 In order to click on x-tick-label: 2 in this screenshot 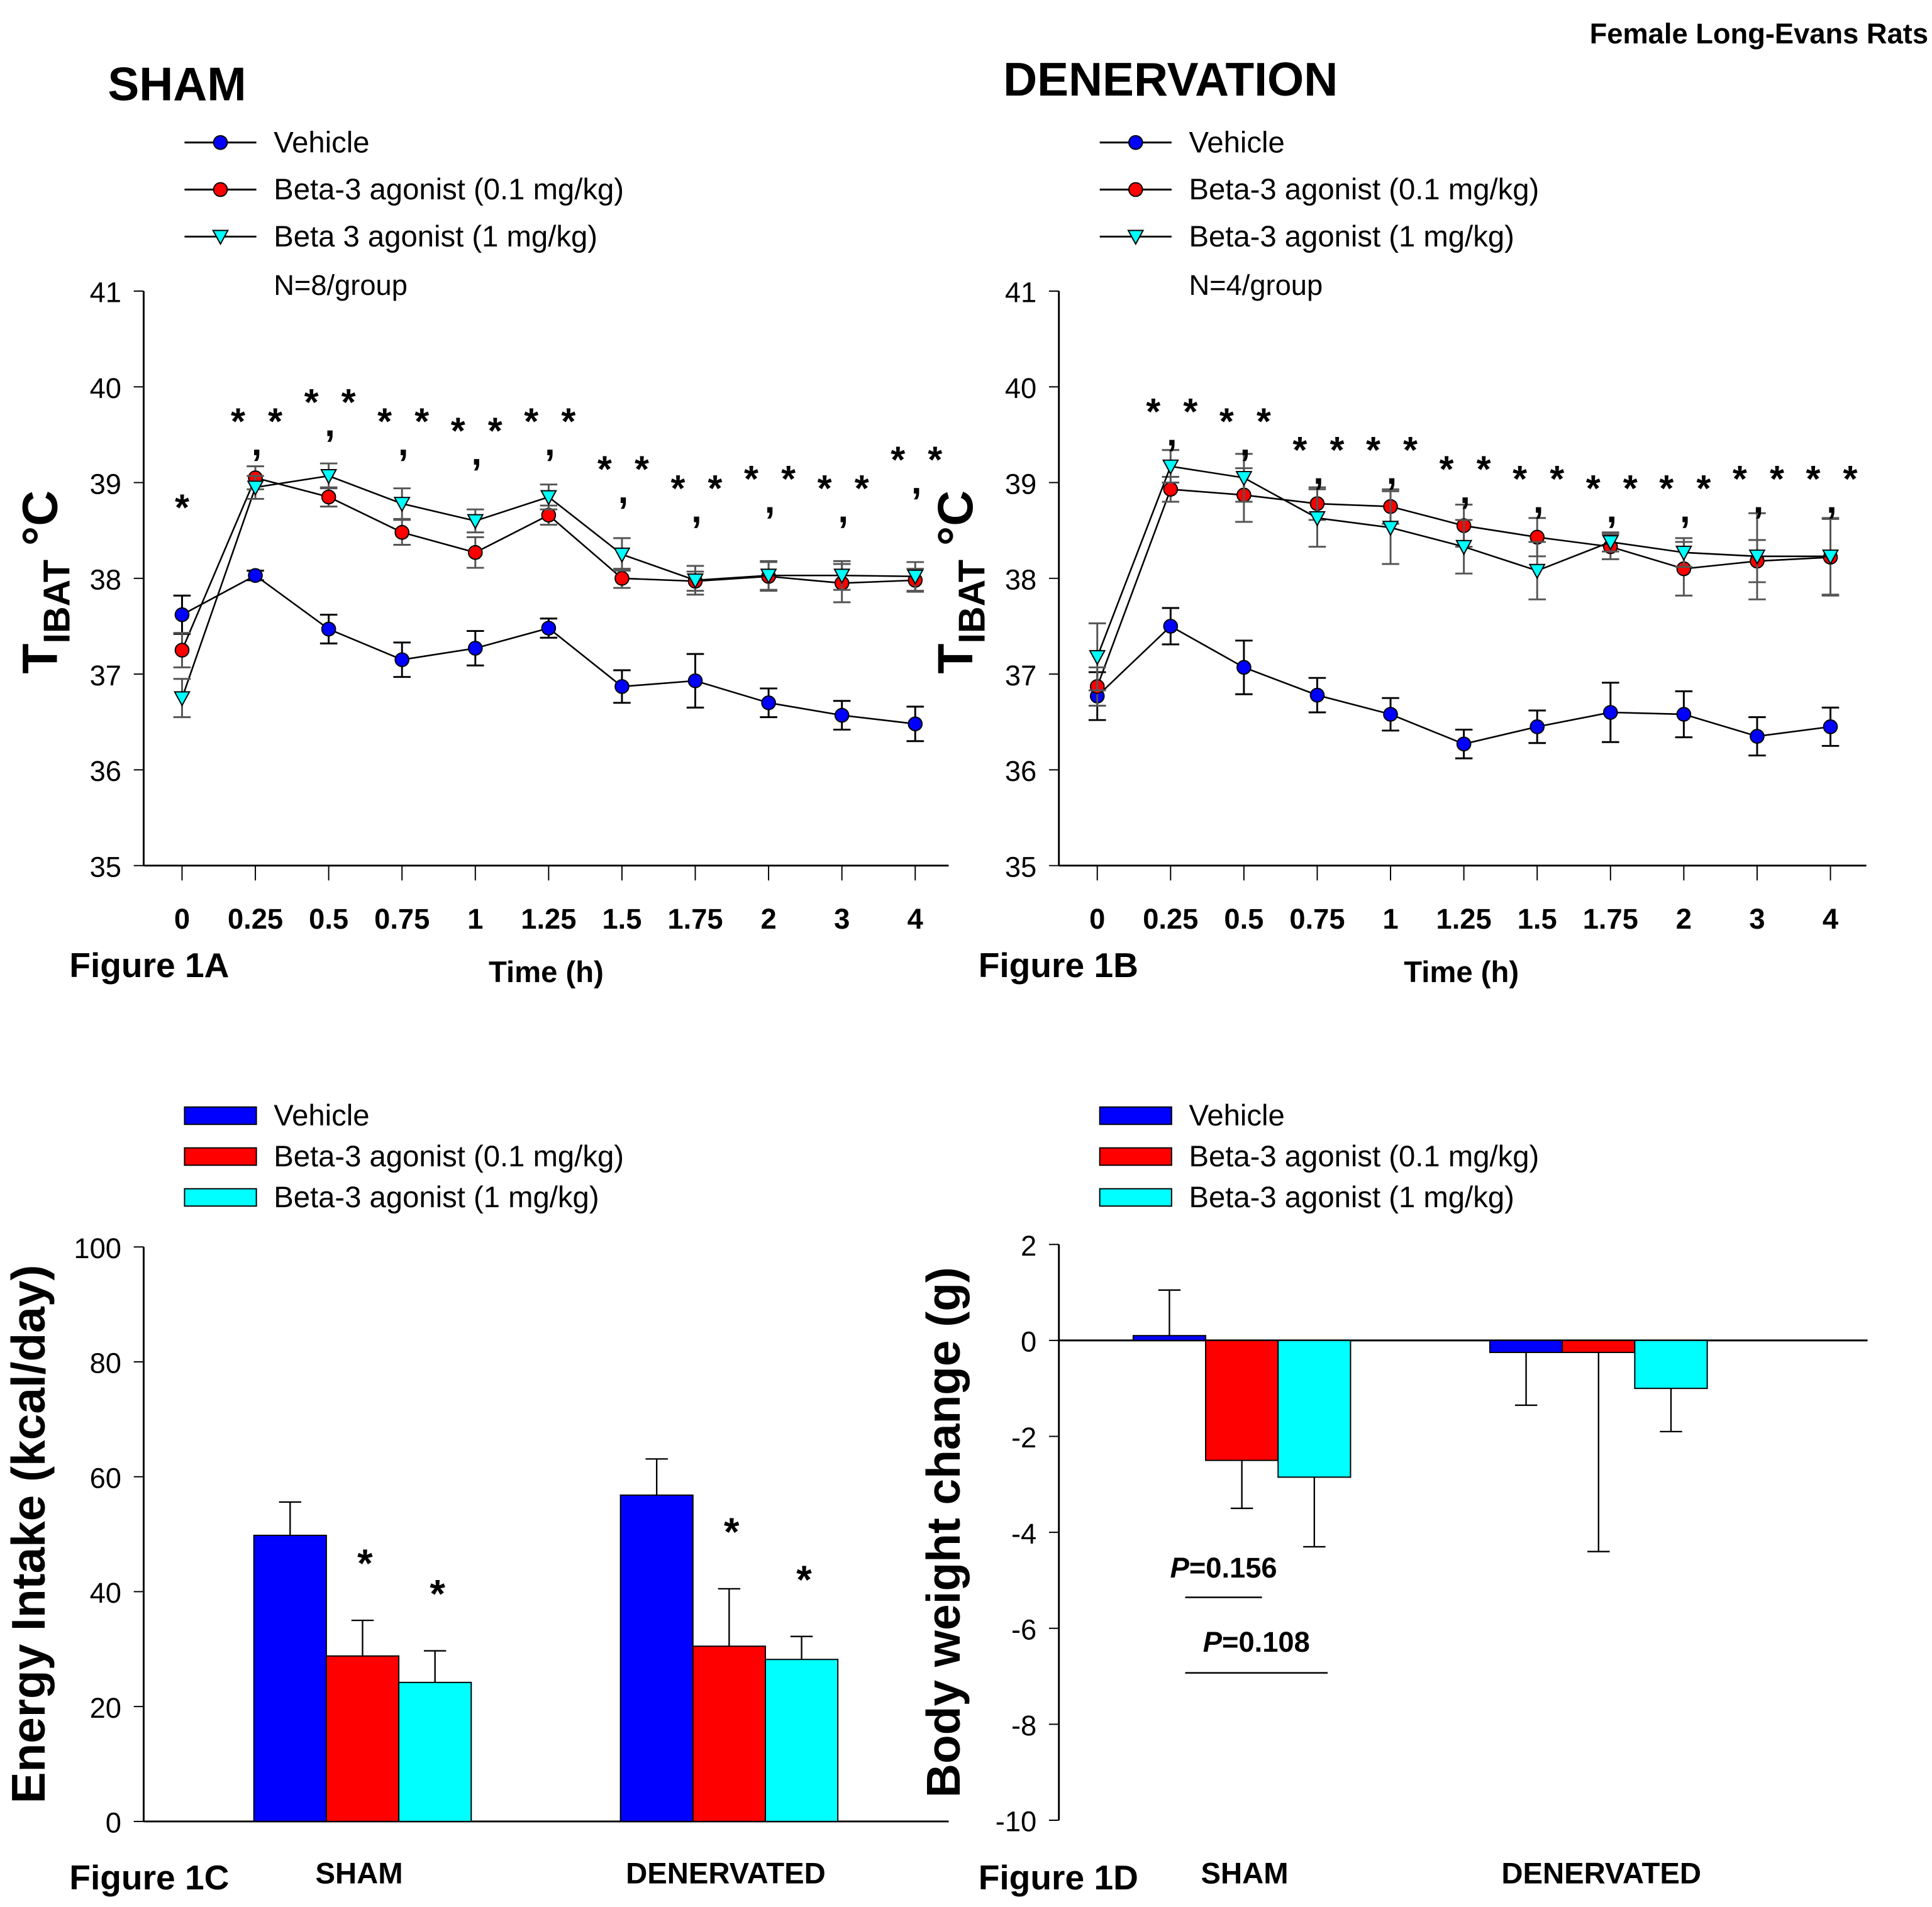, I will do `click(769, 919)`.